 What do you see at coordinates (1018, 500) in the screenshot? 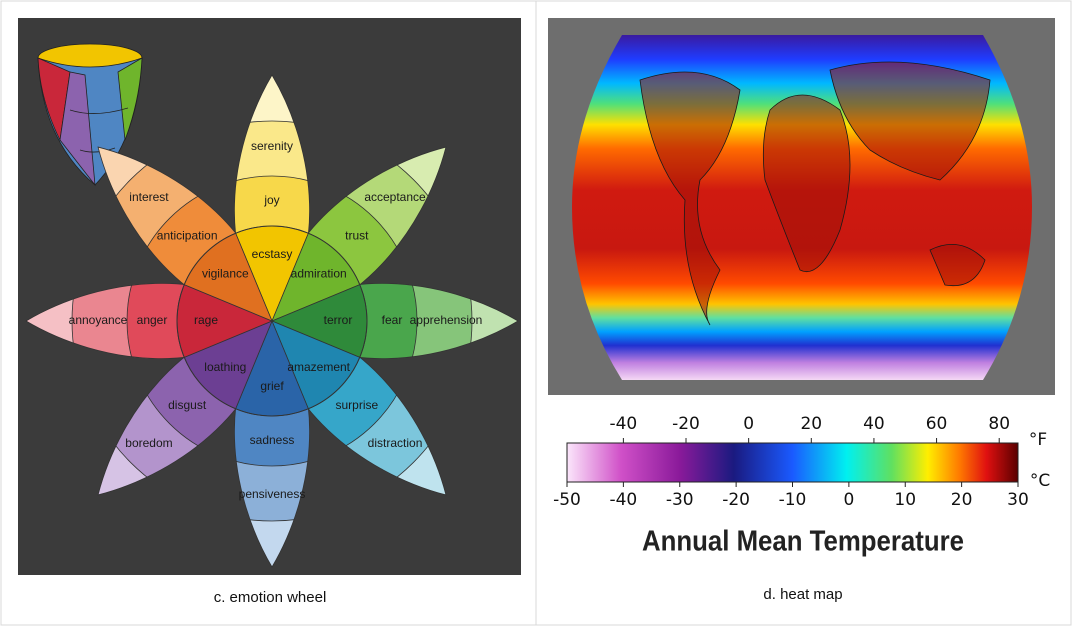
I see `celsius-tick-label: 30` at bounding box center [1018, 500].